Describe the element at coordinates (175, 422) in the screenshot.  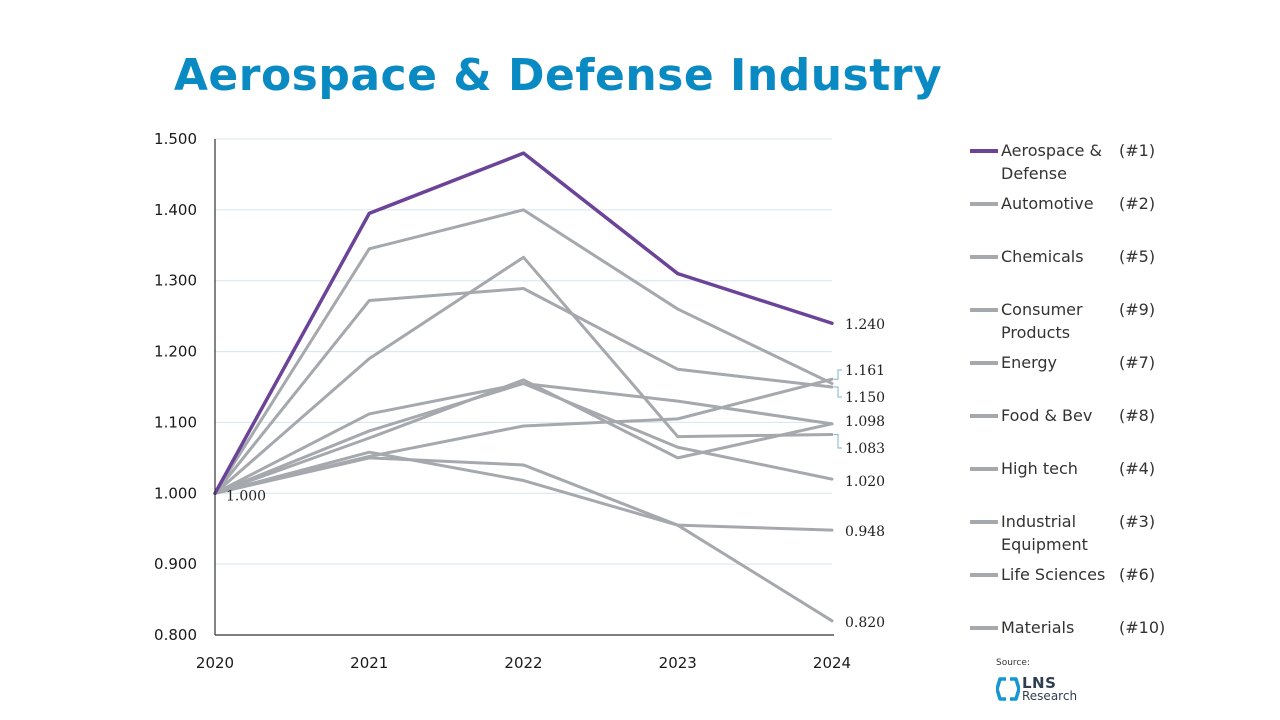
I see `y-tick-label: 1.100` at that location.